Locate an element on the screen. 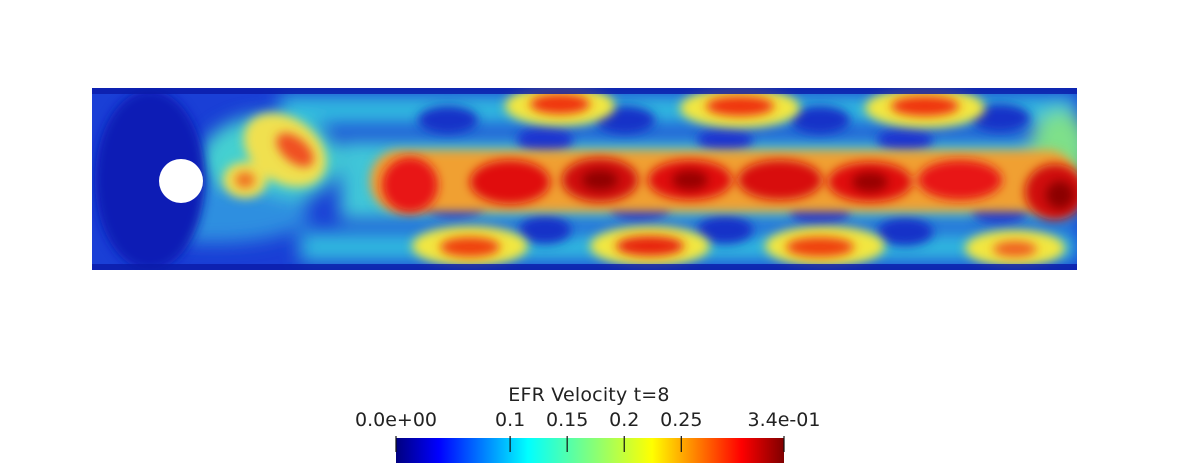 This screenshot has width=1178, height=468. peak-velocity-cores is located at coordinates (828, 189).